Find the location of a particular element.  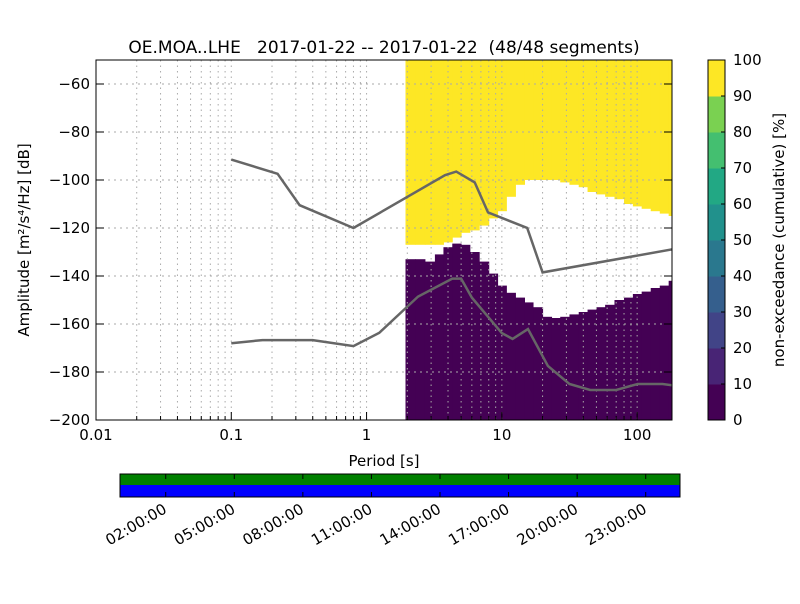

x-tick-label: 1 is located at coordinates (367, 435).